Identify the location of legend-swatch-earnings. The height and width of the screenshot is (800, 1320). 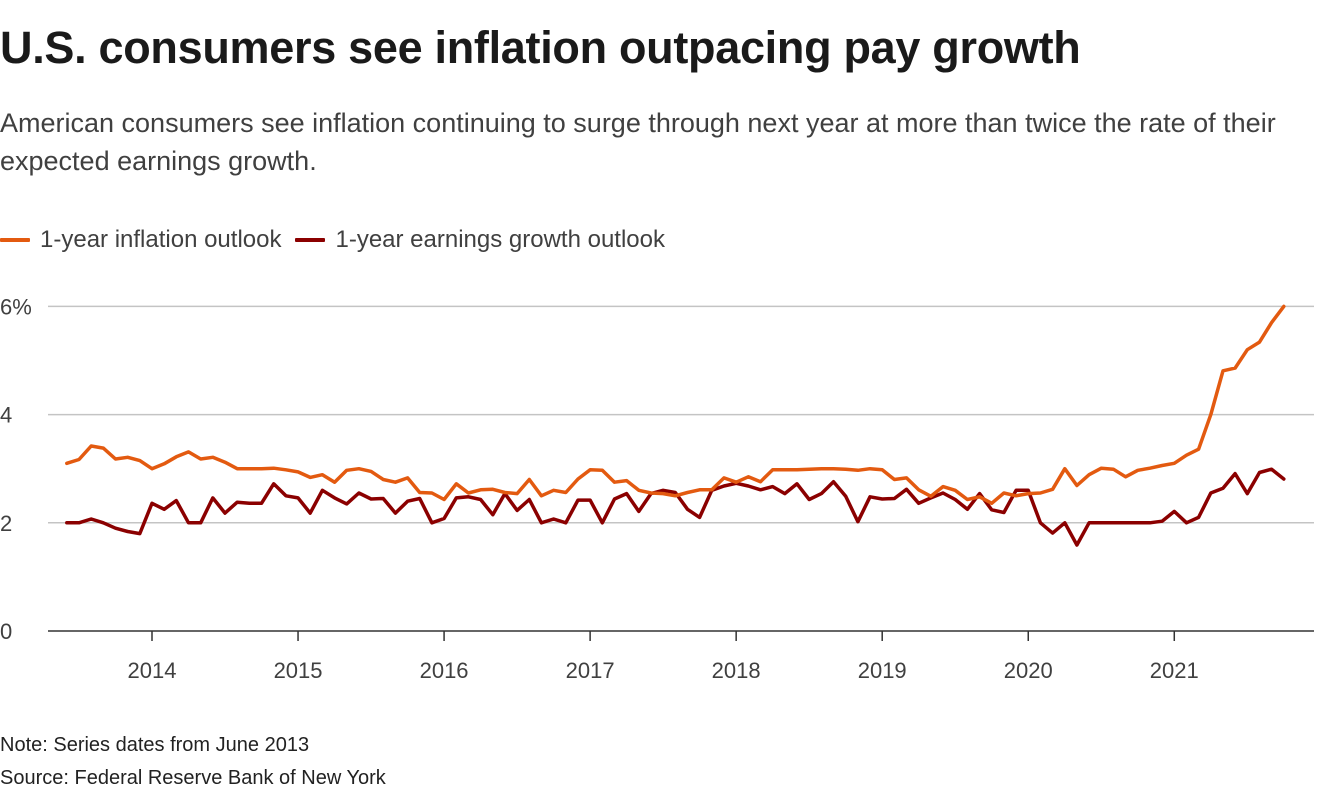
(310, 240).